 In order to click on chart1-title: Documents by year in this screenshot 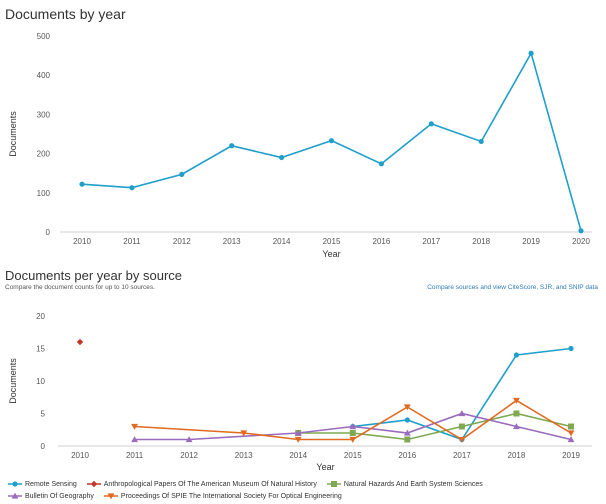, I will do `click(65, 14)`.